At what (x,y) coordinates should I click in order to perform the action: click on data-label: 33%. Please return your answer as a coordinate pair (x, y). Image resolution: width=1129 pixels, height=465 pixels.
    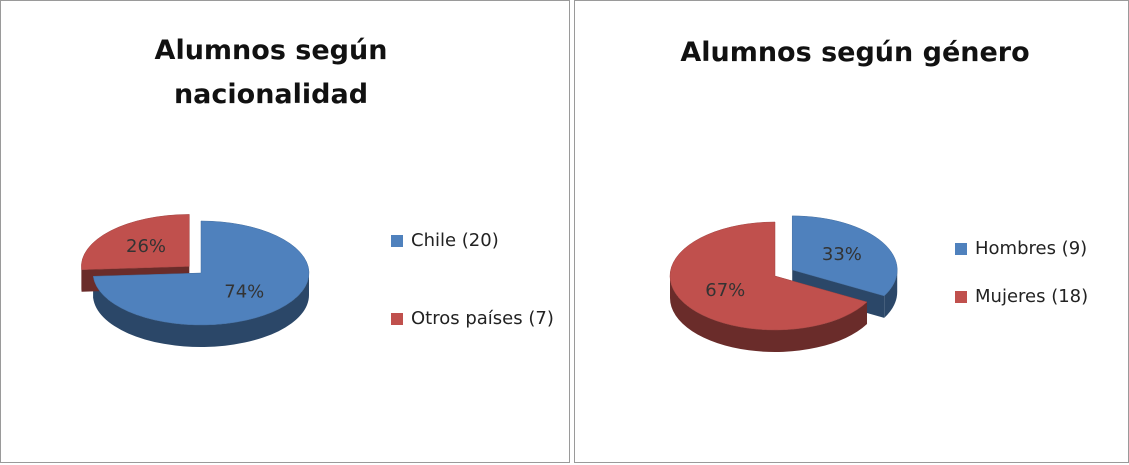
    Looking at the image, I should click on (842, 254).